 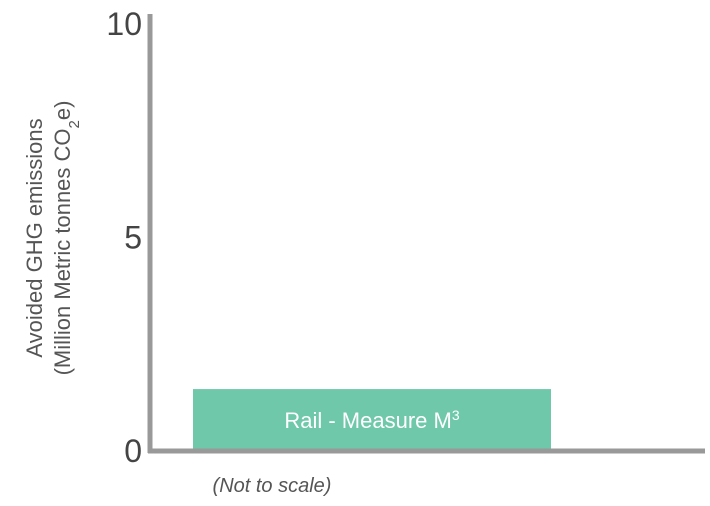 I want to click on y-axis-title-line2-sub: 2, so click(x=74, y=124).